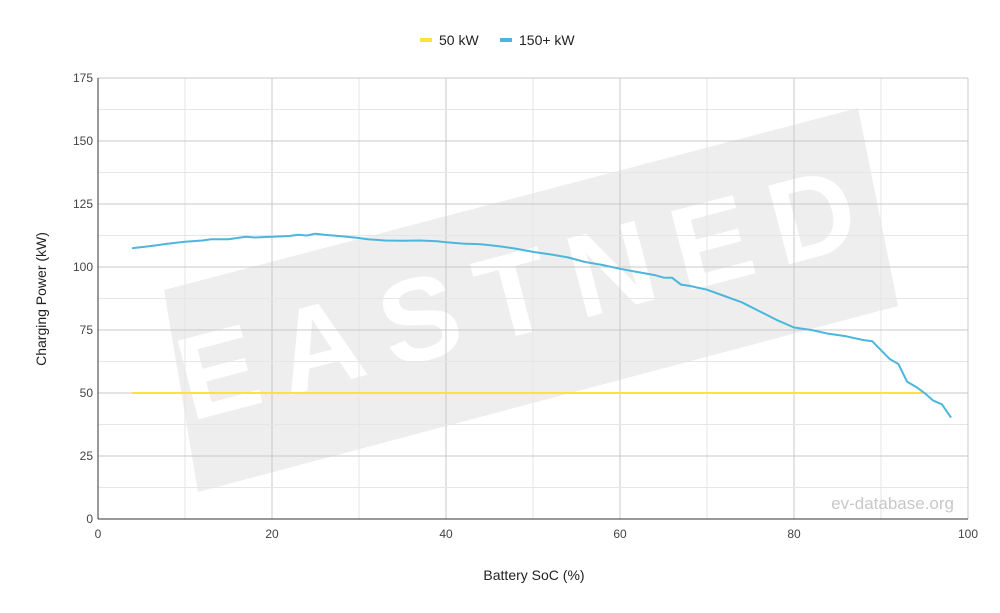 This screenshot has width=1000, height=613. Describe the element at coordinates (968, 534) in the screenshot. I see `x-tick-label: 100` at that location.